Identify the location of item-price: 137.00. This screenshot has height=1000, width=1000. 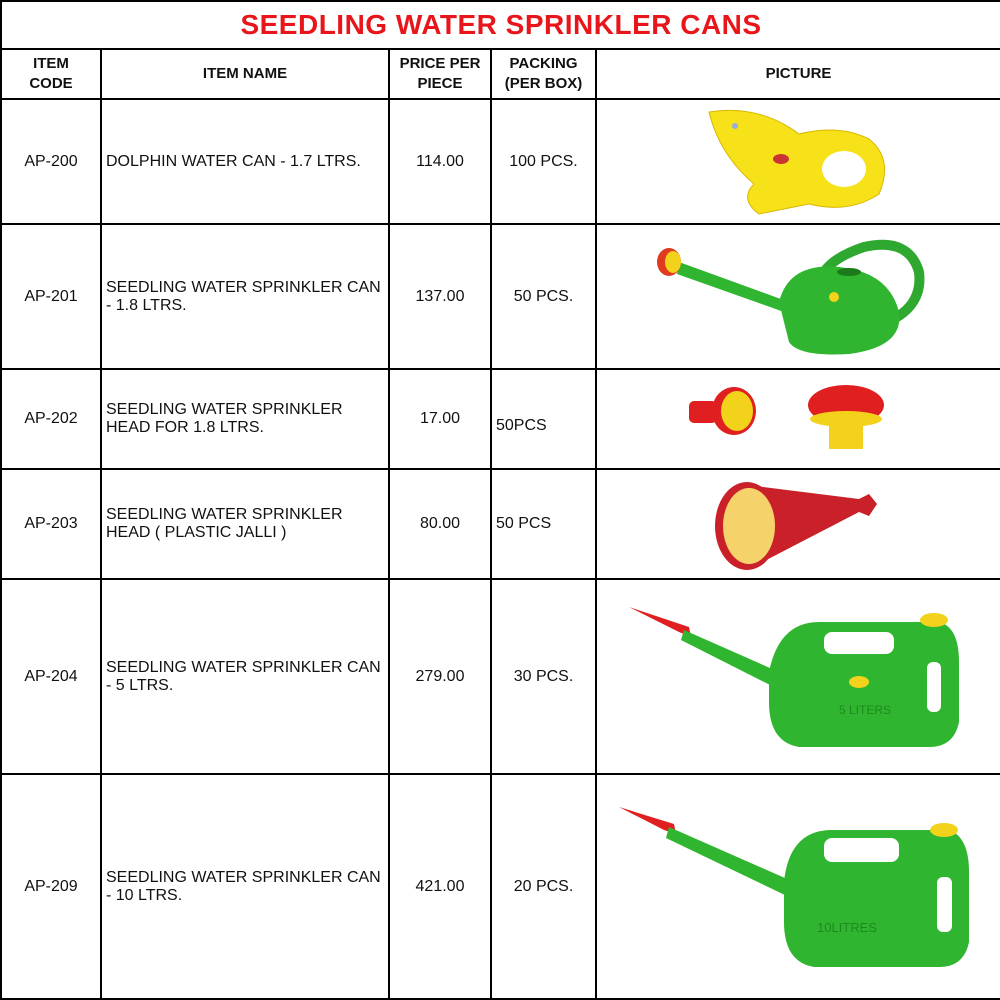
(440, 296).